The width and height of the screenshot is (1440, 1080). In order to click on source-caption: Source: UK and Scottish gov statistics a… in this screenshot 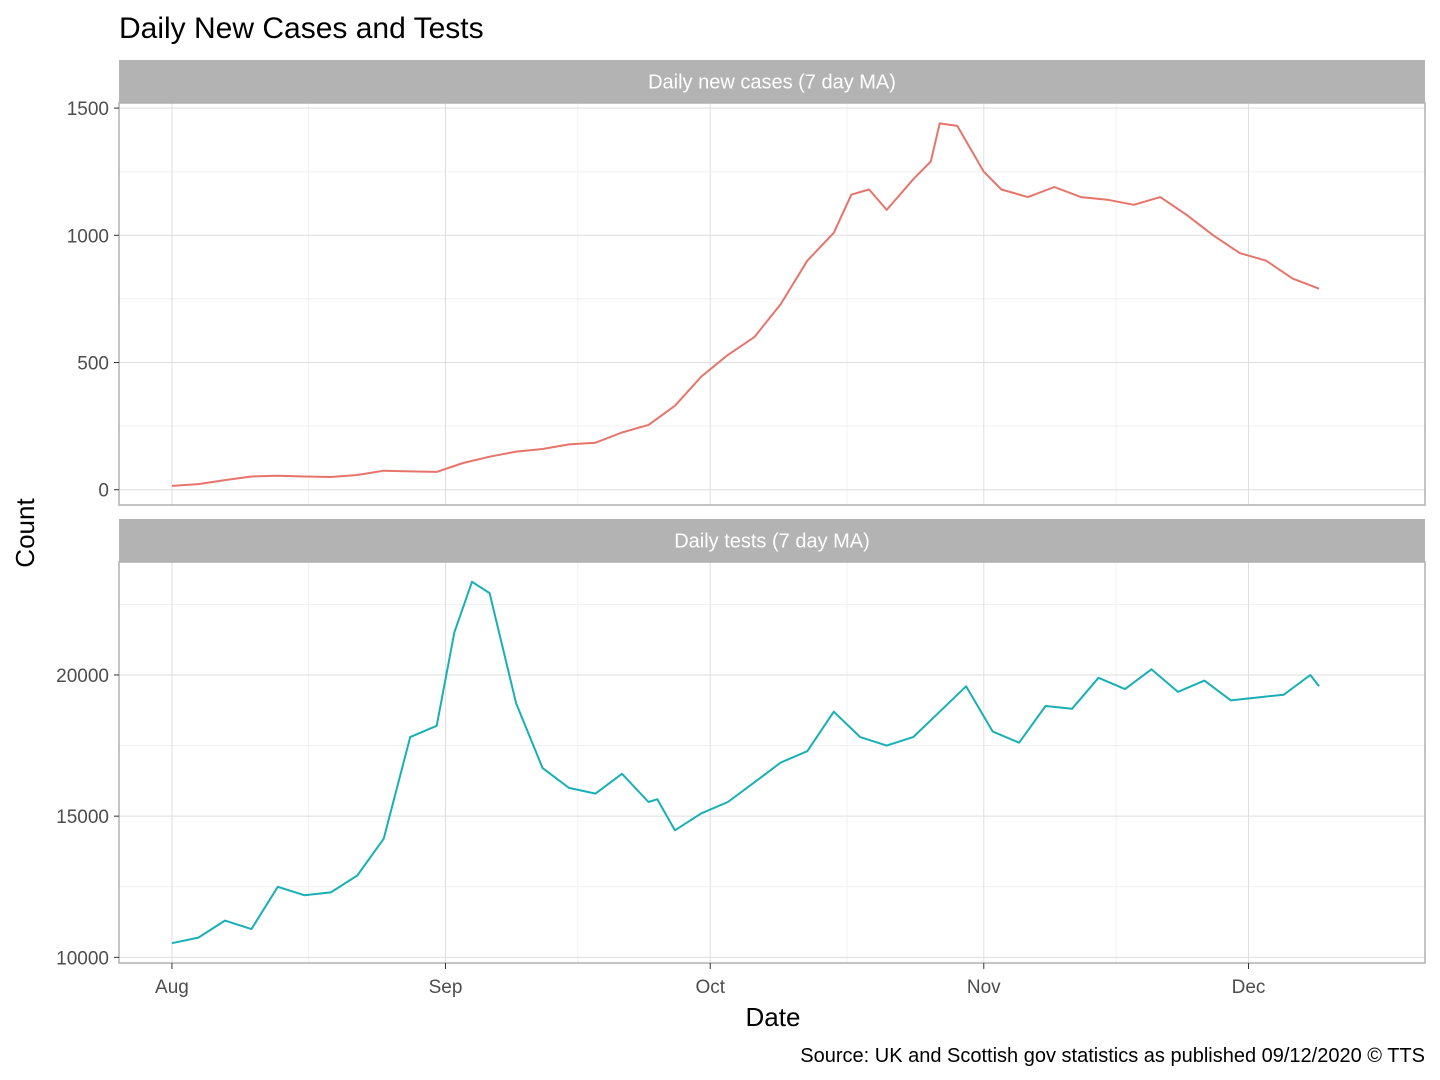, I will do `click(1112, 1056)`.